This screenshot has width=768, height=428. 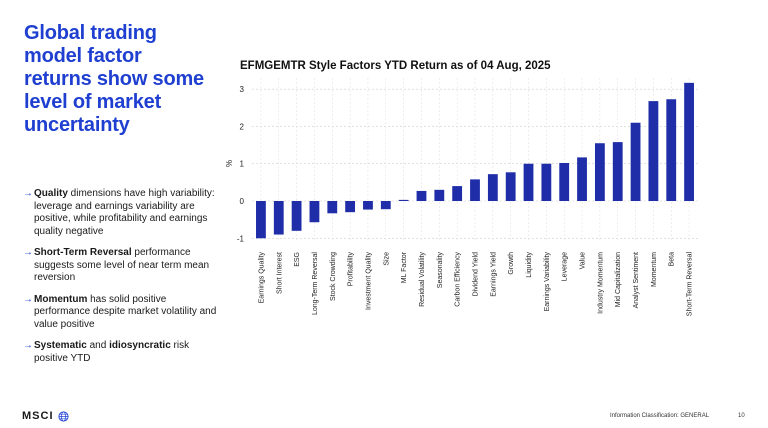 I want to click on x-tick-label: Stock Crowding, so click(x=333, y=276).